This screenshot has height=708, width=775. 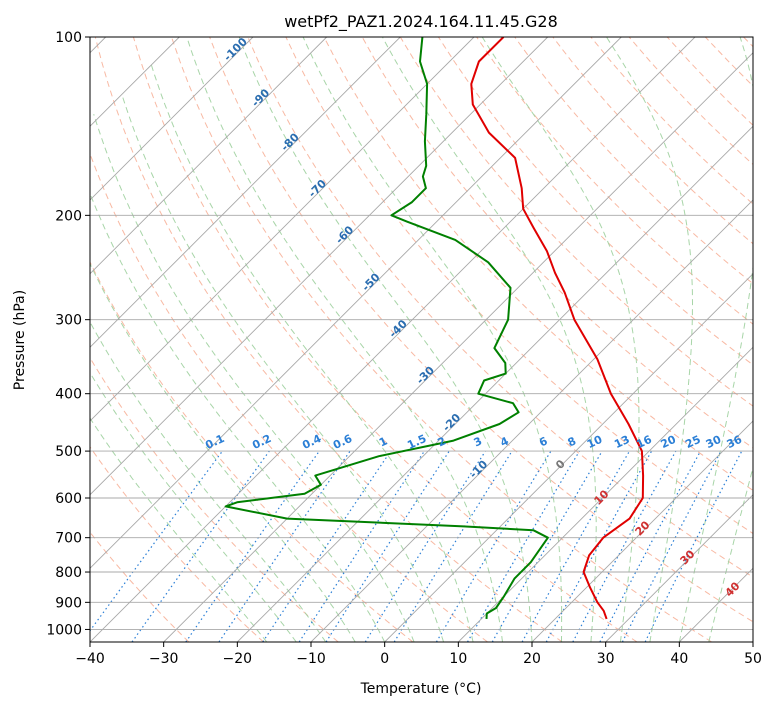 I want to click on y-tick-label: 600, so click(x=68, y=499).